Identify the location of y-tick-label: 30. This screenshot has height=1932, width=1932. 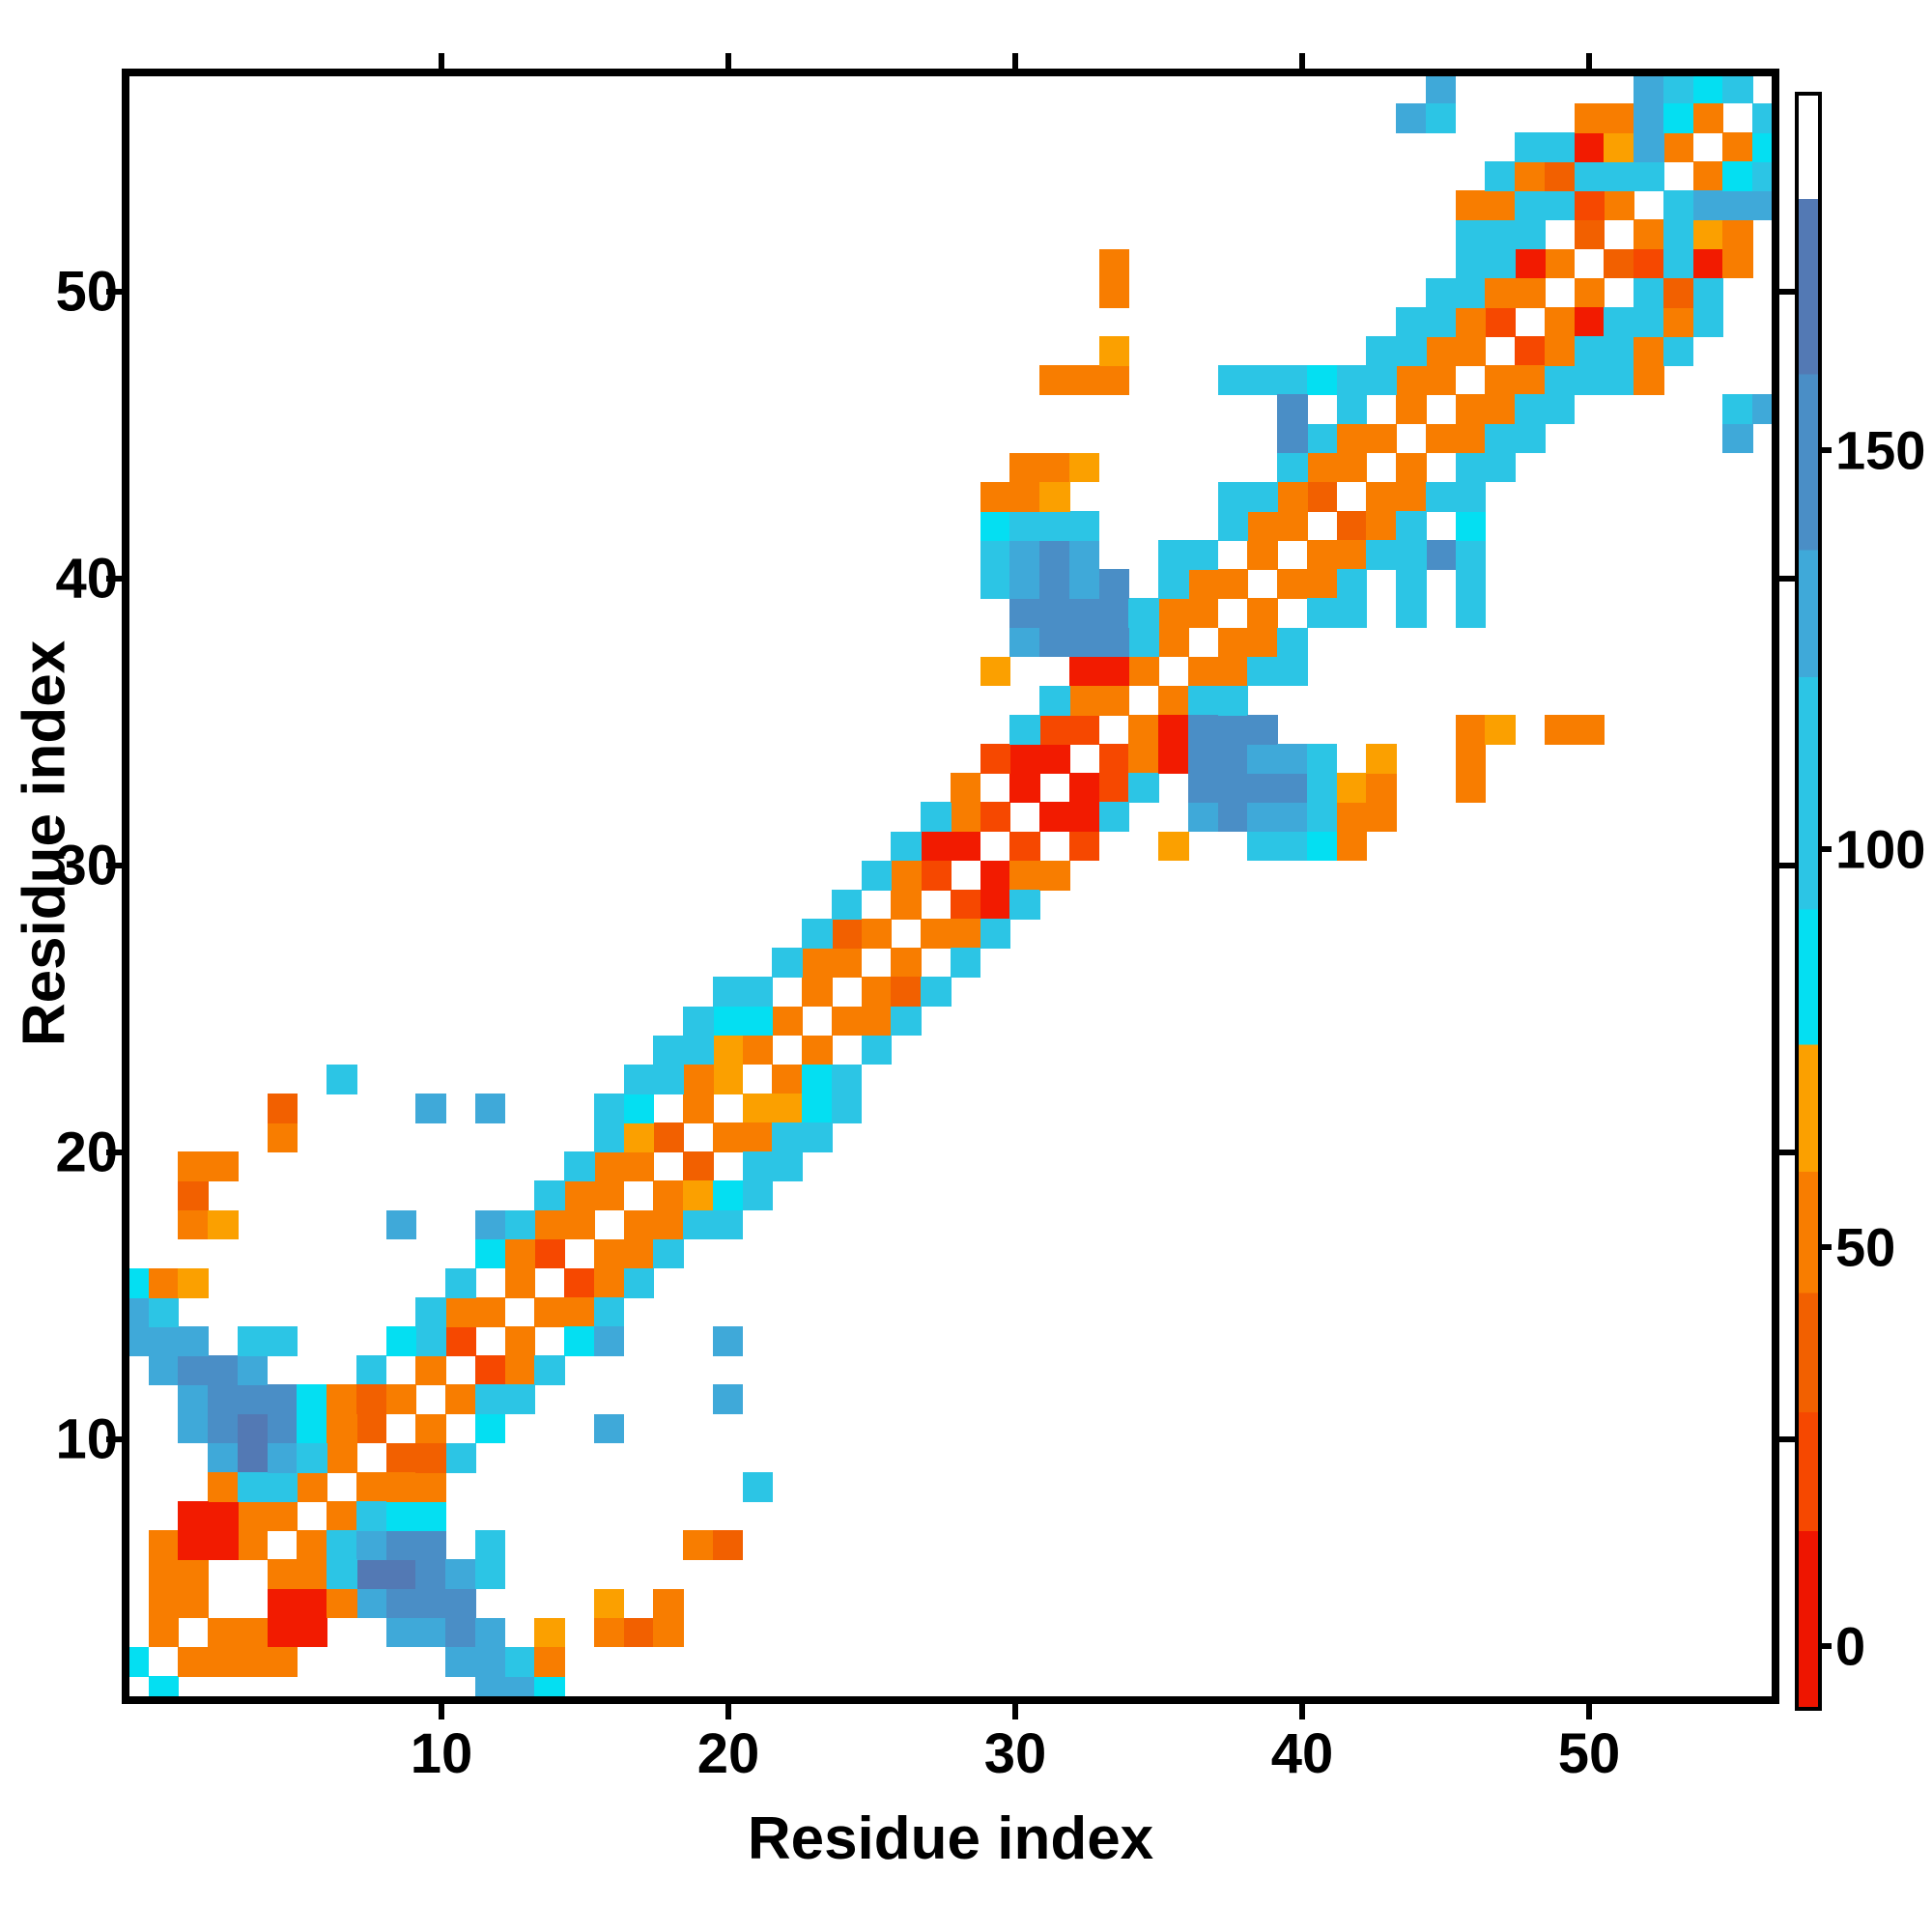
(86, 865).